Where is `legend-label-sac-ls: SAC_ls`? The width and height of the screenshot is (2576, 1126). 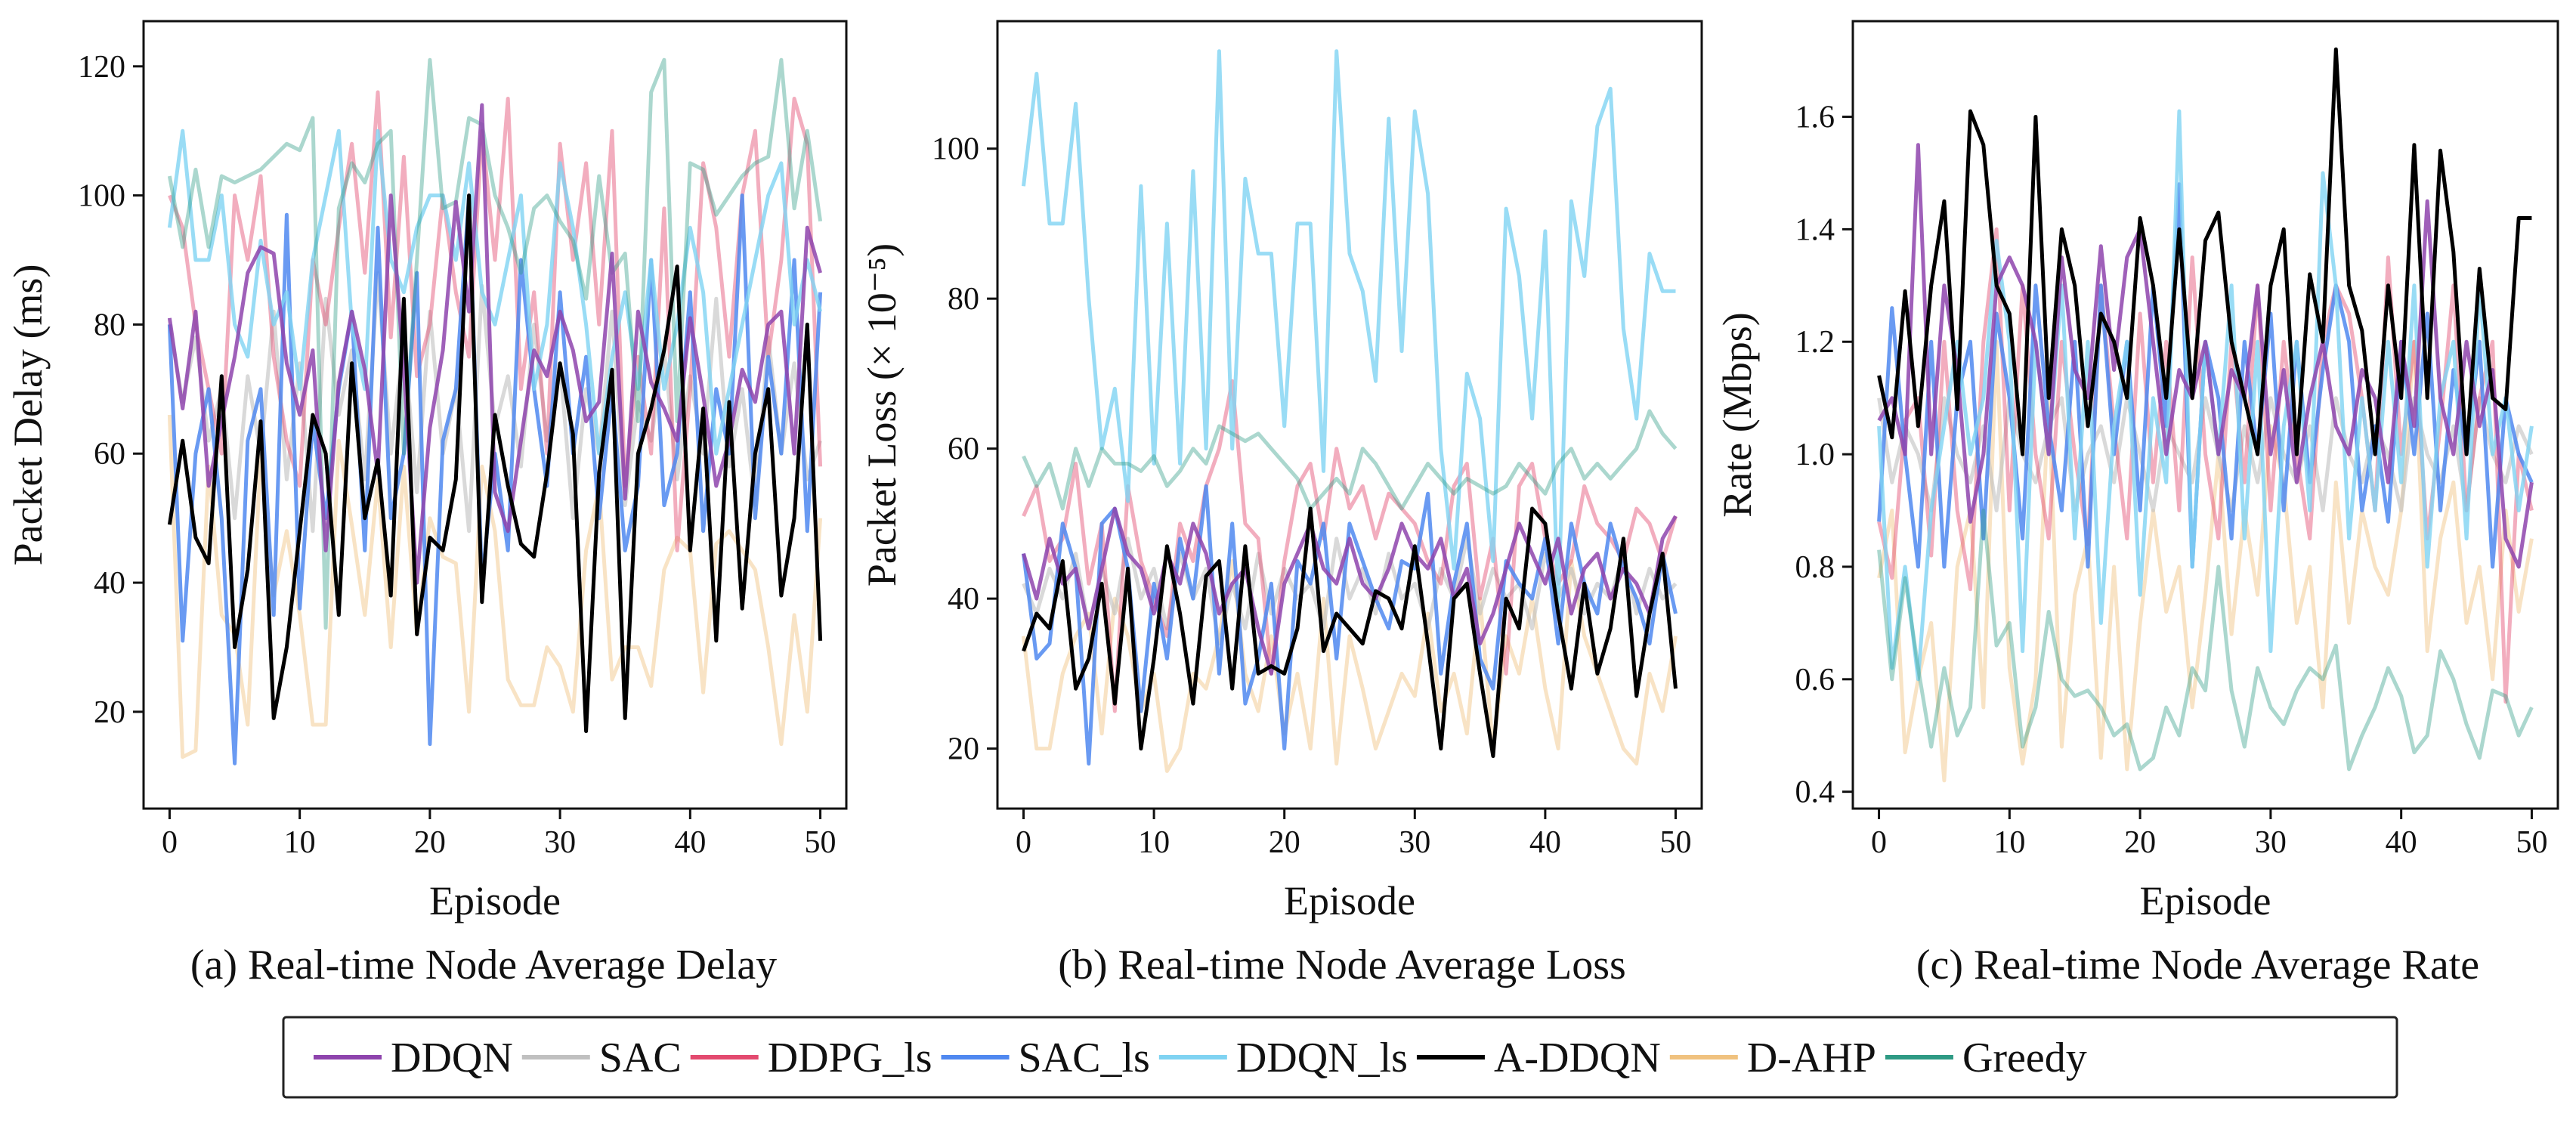
legend-label-sac-ls: SAC_ls is located at coordinates (1084, 1058).